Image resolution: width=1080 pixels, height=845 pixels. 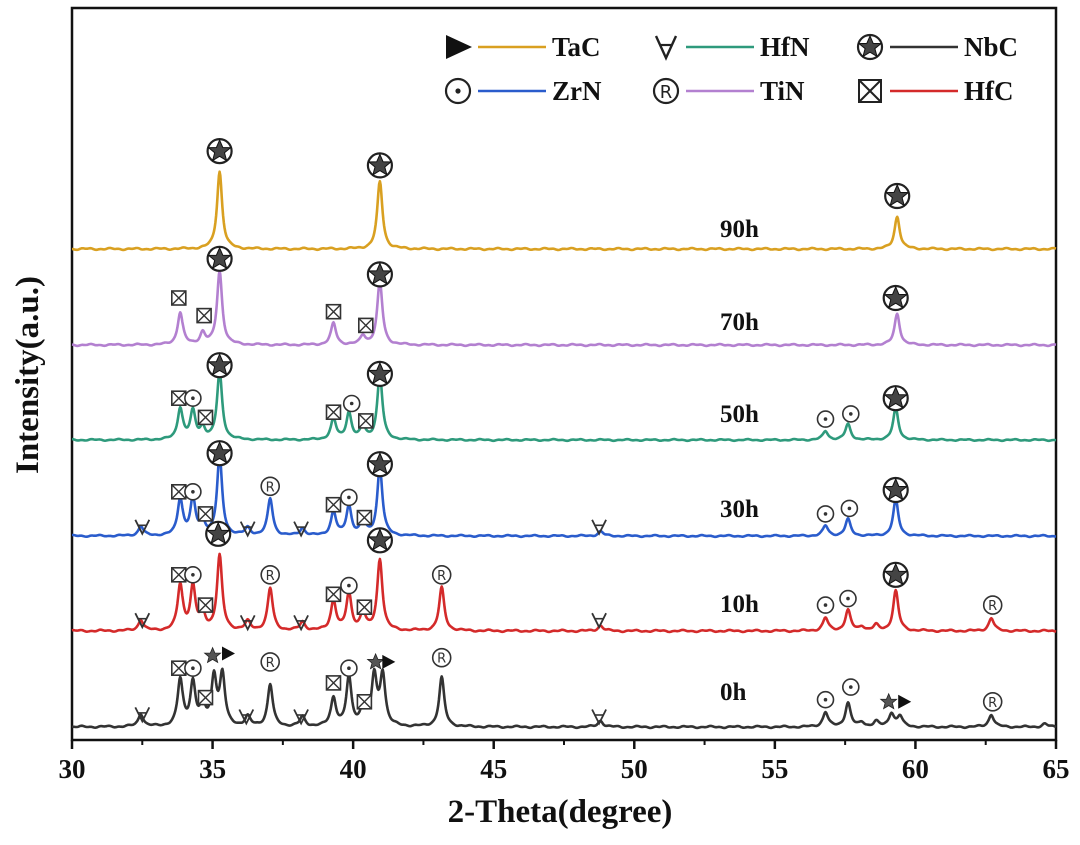 I want to click on series-label-10h: 10h, so click(x=739, y=604).